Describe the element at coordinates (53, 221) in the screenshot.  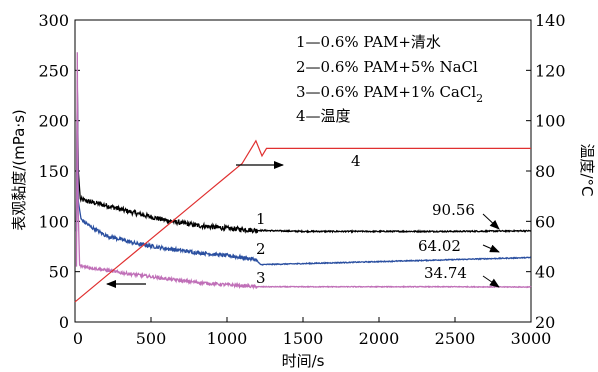
I see `y-left-tick-label: 100` at that location.